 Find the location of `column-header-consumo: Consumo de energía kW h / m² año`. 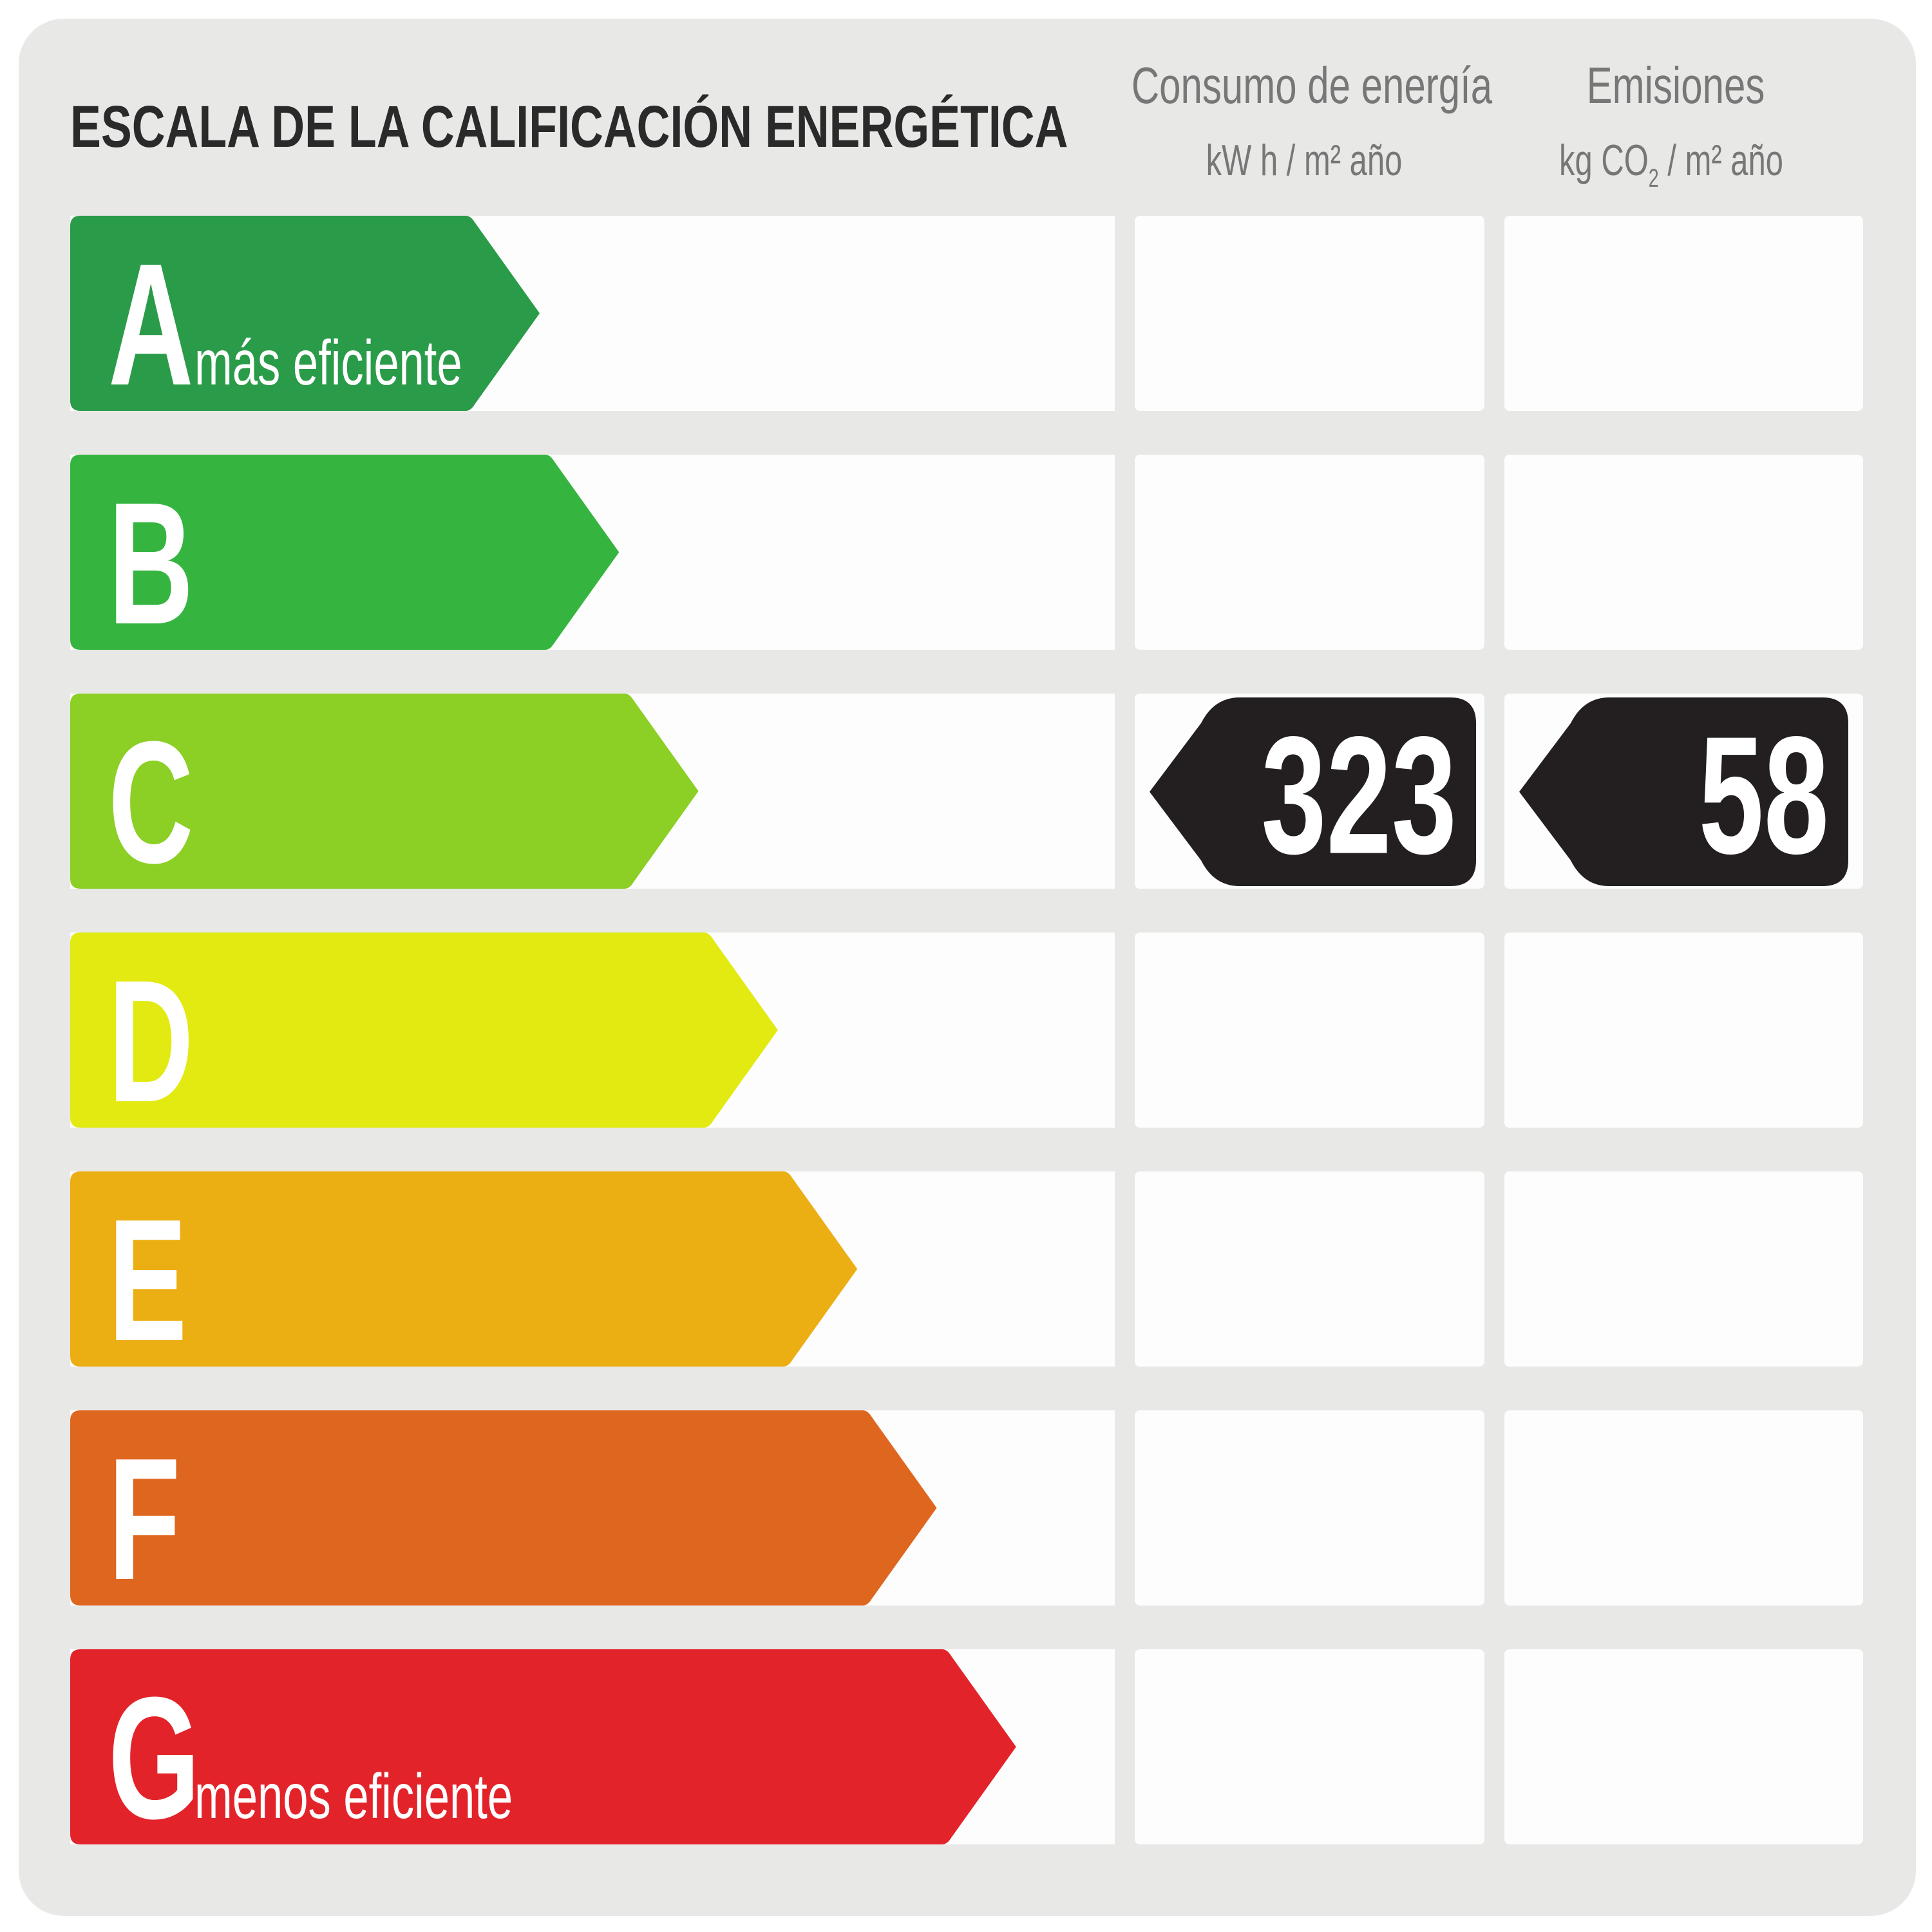

column-header-consumo: Consumo de energía kW h / m² año is located at coordinates (1313, 121).